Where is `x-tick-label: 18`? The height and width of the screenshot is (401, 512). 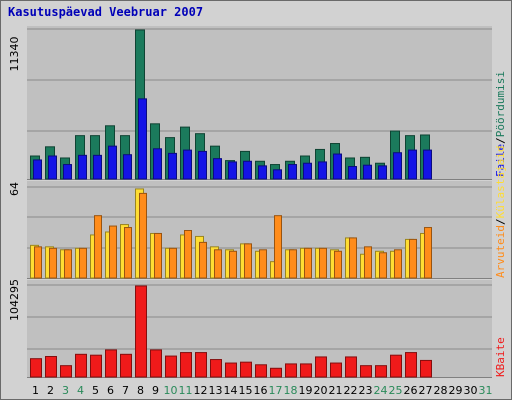
x-tick-label: 18 is located at coordinates (291, 390).